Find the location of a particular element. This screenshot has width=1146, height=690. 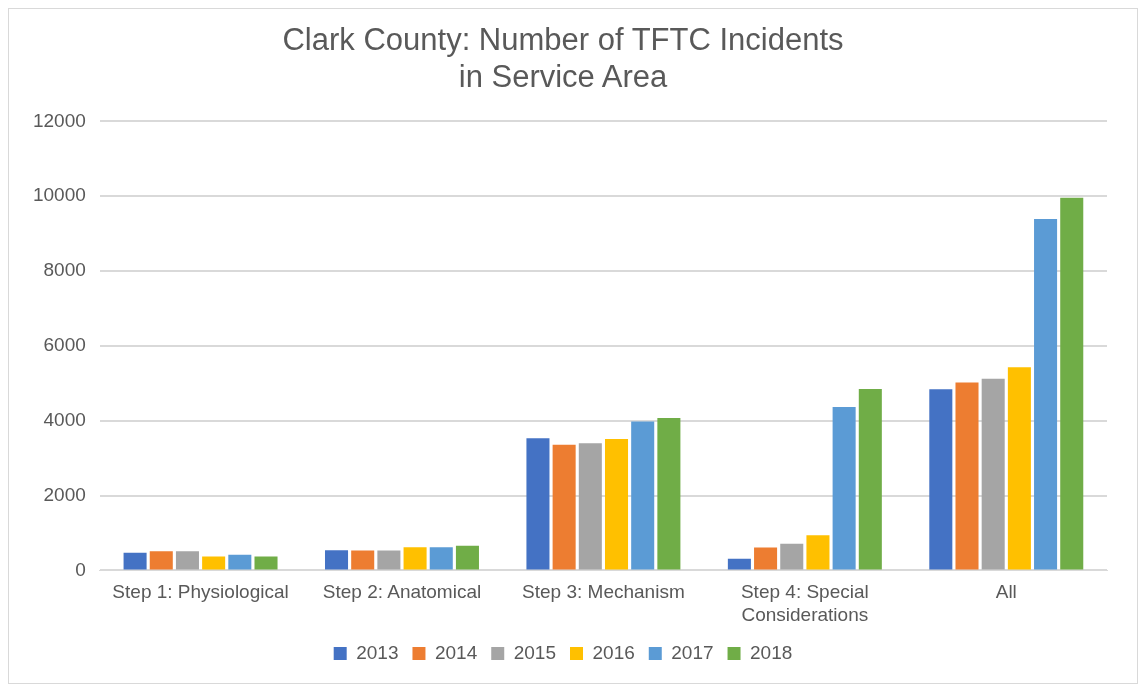

legend-label: 2013 is located at coordinates (377, 652).